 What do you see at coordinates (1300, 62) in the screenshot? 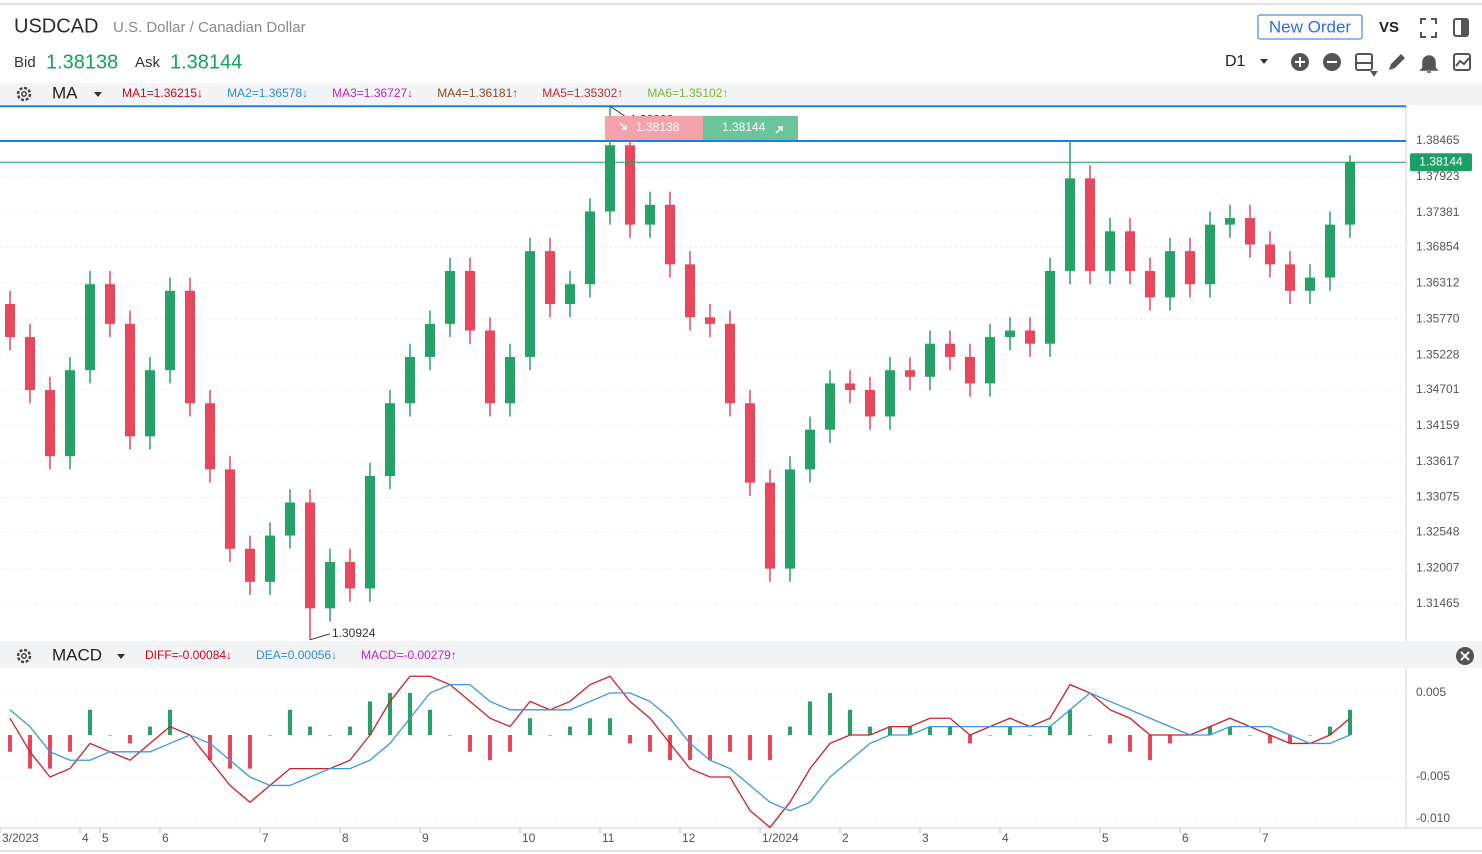
I see `zoom-in-icon` at bounding box center [1300, 62].